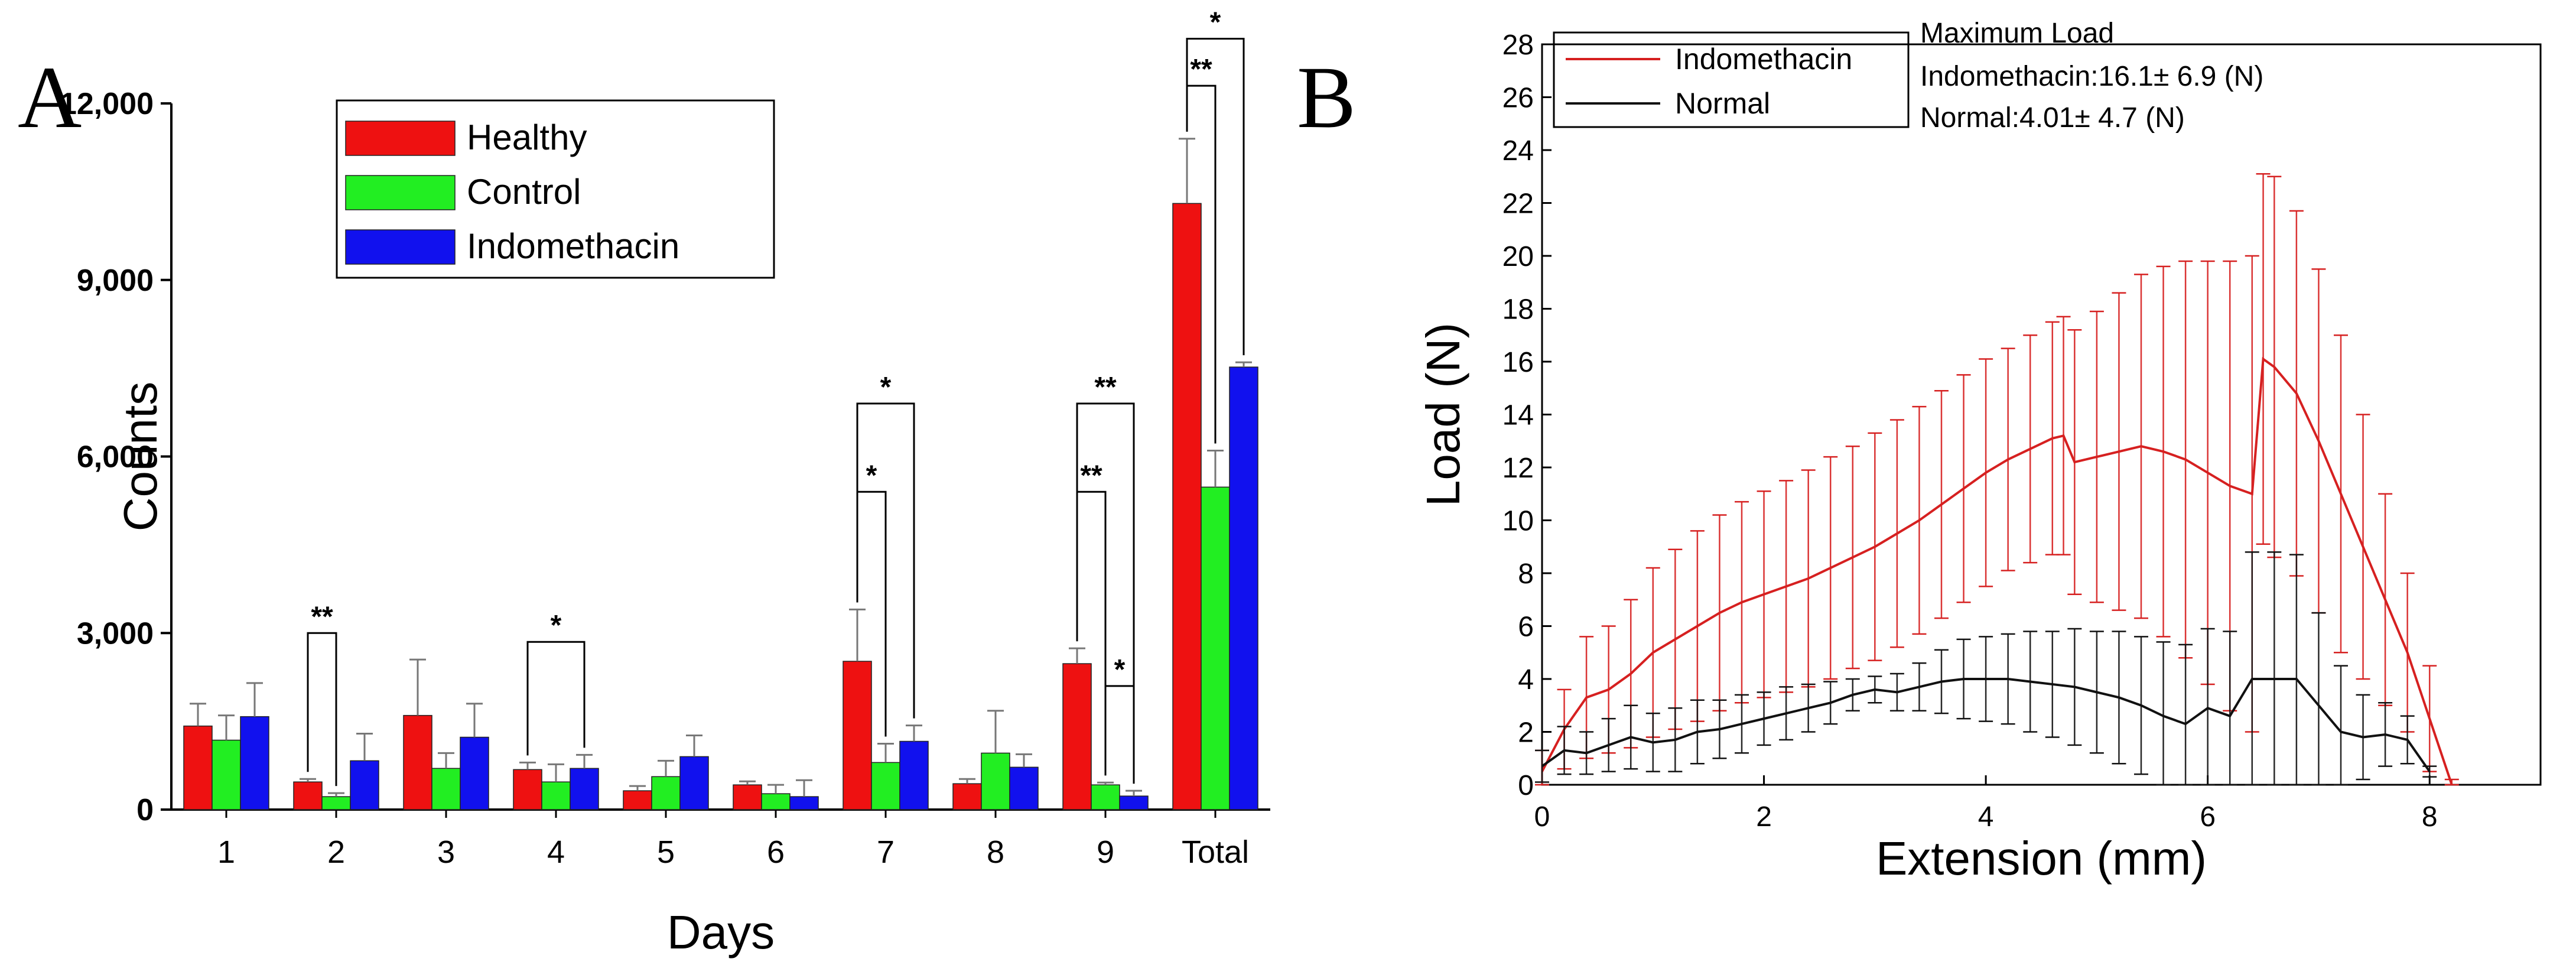  Describe the element at coordinates (50, 97) in the screenshot. I see `panel-a-label: A` at that location.